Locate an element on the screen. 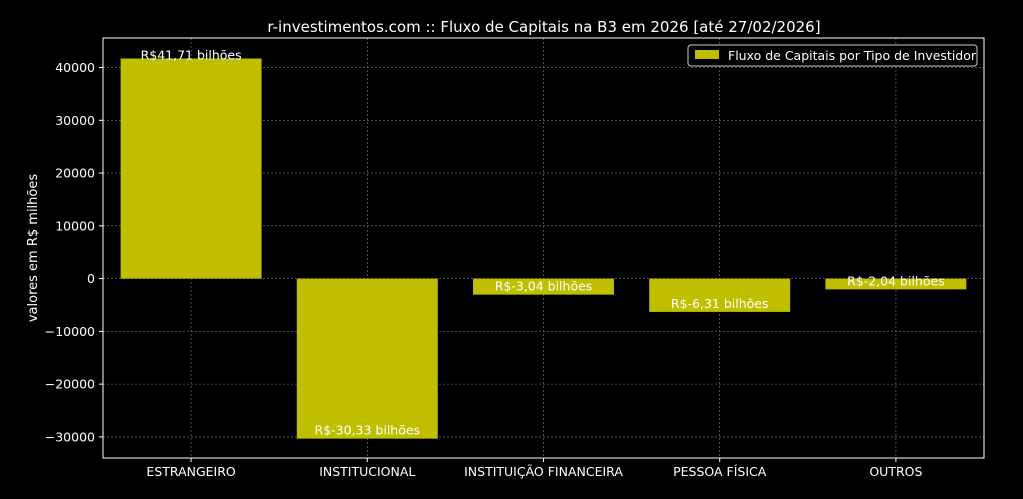 The height and width of the screenshot is (499, 1023). legend-swatch is located at coordinates (707, 54).